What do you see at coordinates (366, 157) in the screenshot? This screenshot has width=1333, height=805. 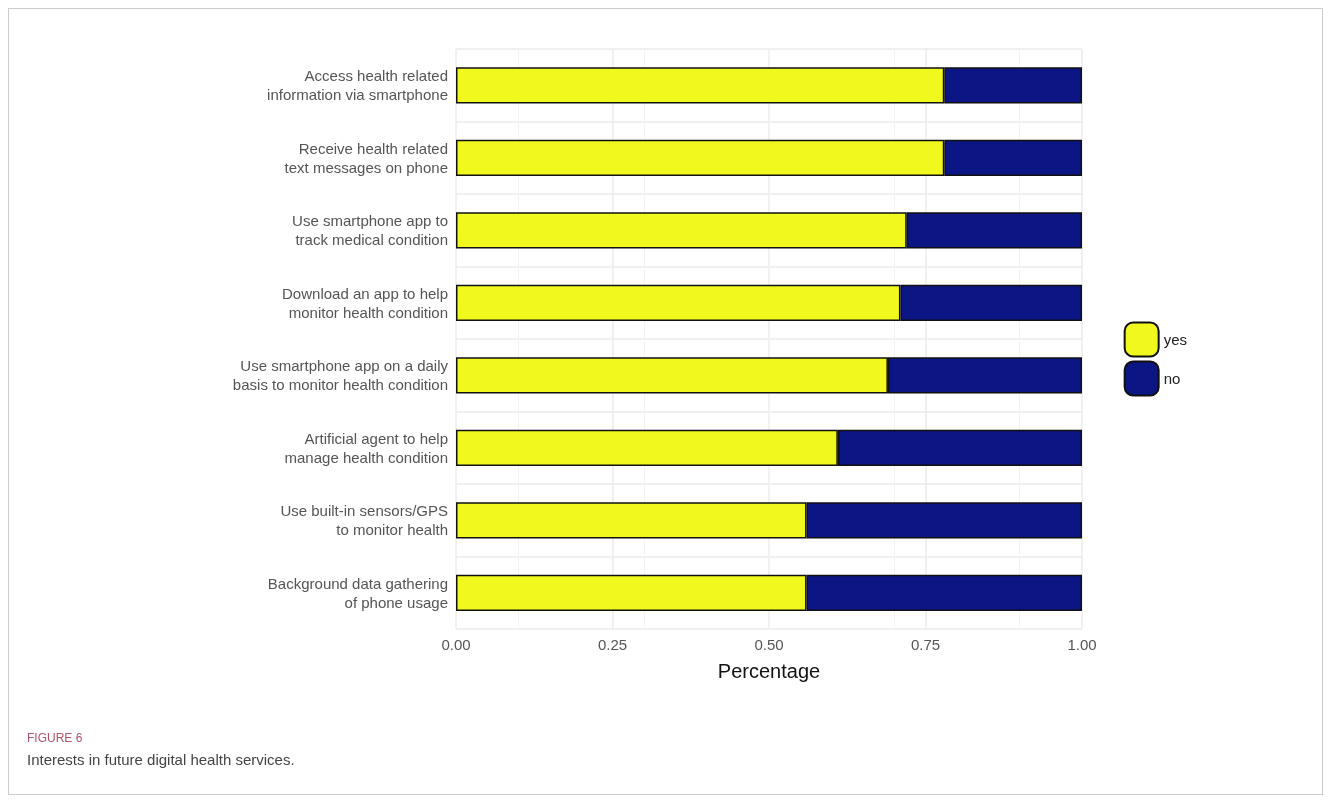 I see `y-tick-label: Receive health related text messages on phone` at bounding box center [366, 157].